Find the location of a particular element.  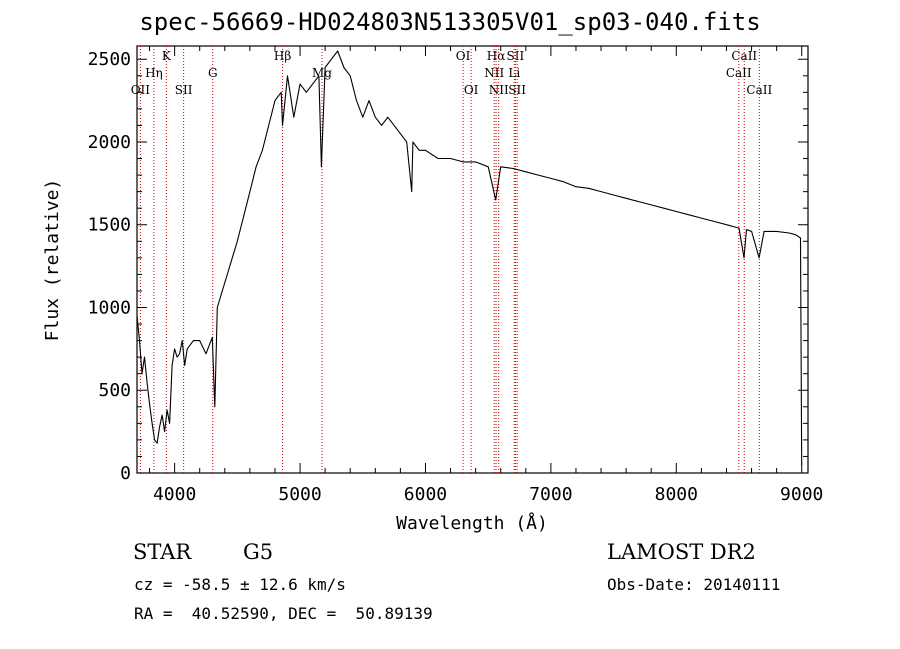

spectral-line-label: OII is located at coordinates (141, 90).